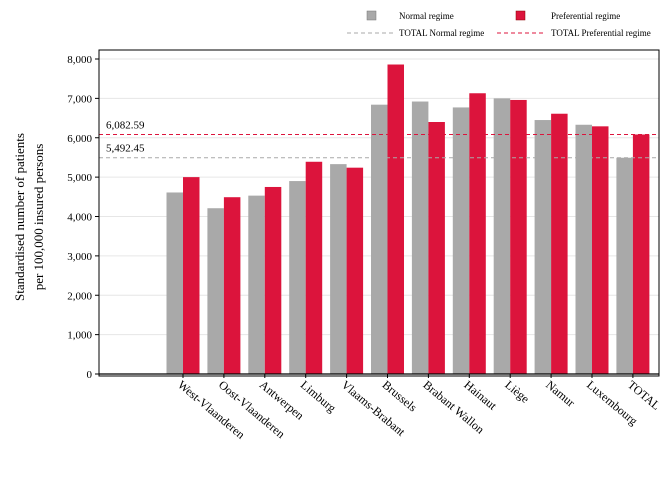 The width and height of the screenshot is (672, 480). Describe the element at coordinates (517, 392) in the screenshot. I see `x-tick-label: Liège` at that location.